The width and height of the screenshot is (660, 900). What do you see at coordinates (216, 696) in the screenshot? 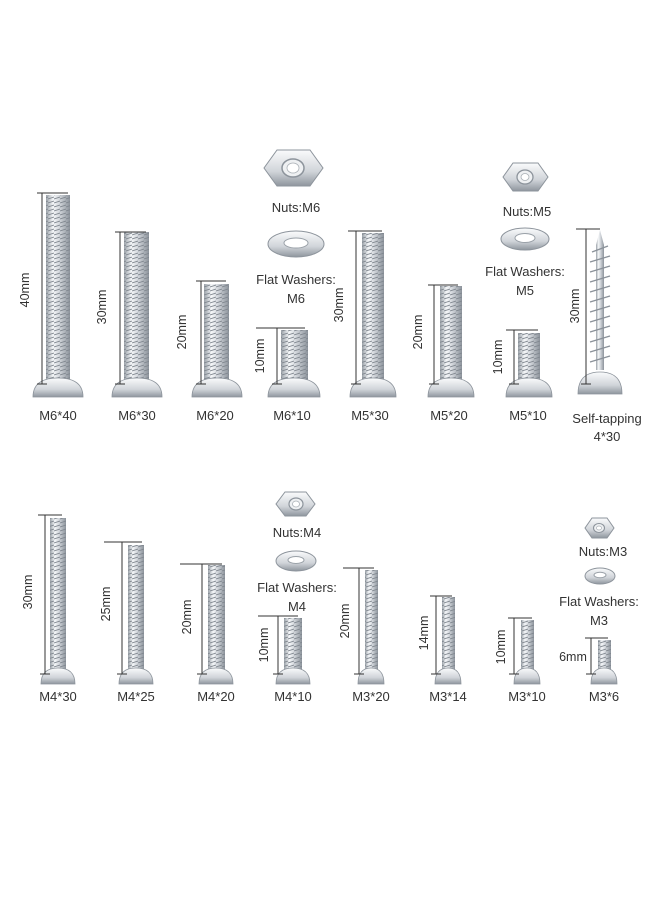
I see `screw-label: M4*20` at bounding box center [216, 696].